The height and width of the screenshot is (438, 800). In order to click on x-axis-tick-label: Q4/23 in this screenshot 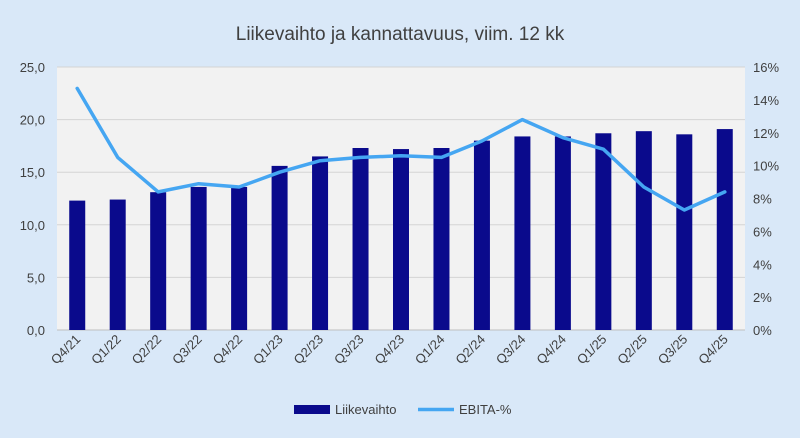, I will do `click(389, 350)`.